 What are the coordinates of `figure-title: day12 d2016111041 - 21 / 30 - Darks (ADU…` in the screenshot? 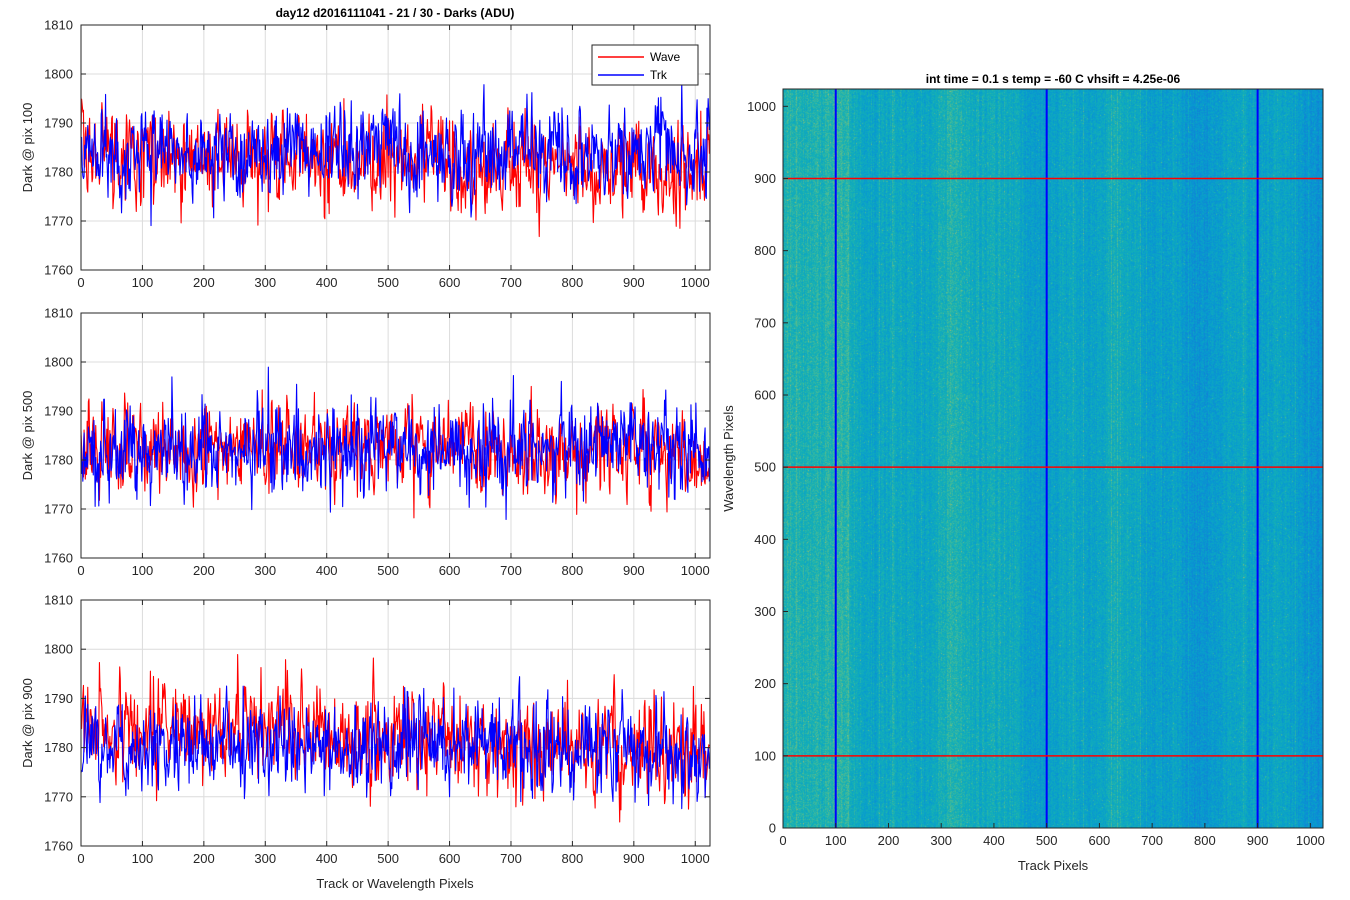 It's located at (395, 13).